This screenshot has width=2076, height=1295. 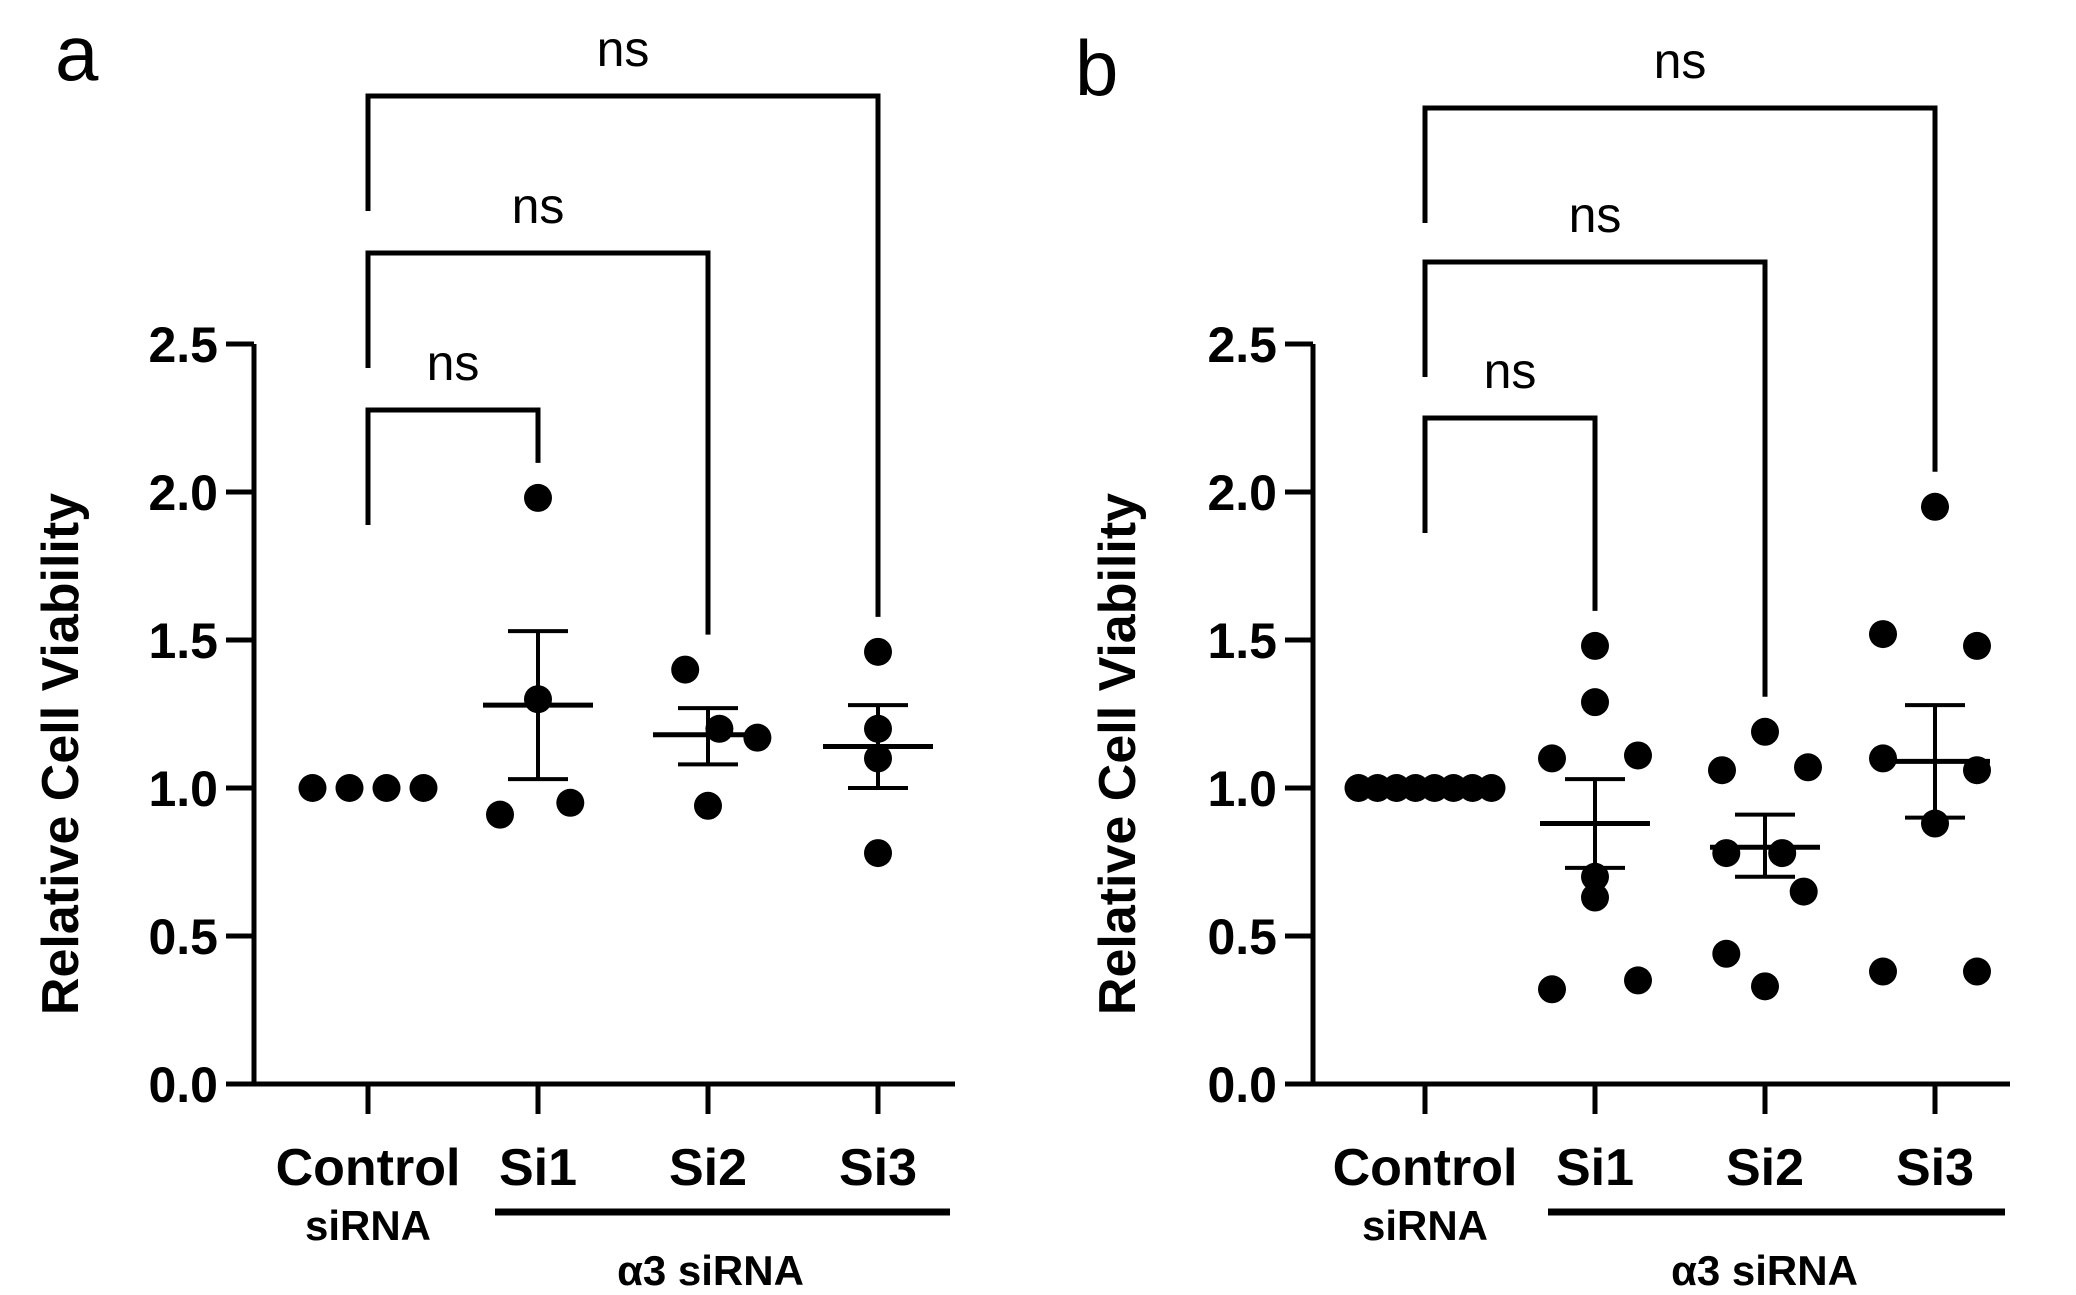 I want to click on panel-label: a, so click(x=77, y=53).